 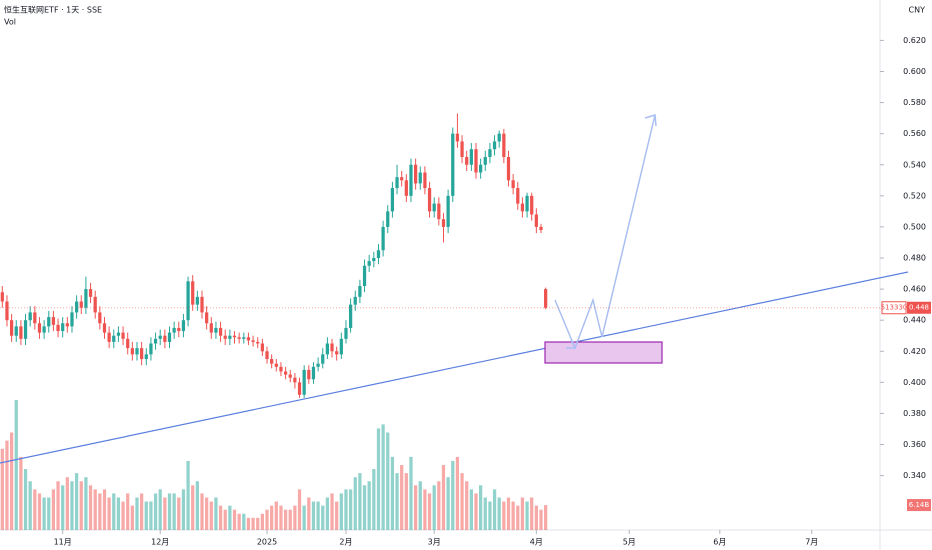 What do you see at coordinates (719, 542) in the screenshot?
I see `x-tick-label: 6月` at bounding box center [719, 542].